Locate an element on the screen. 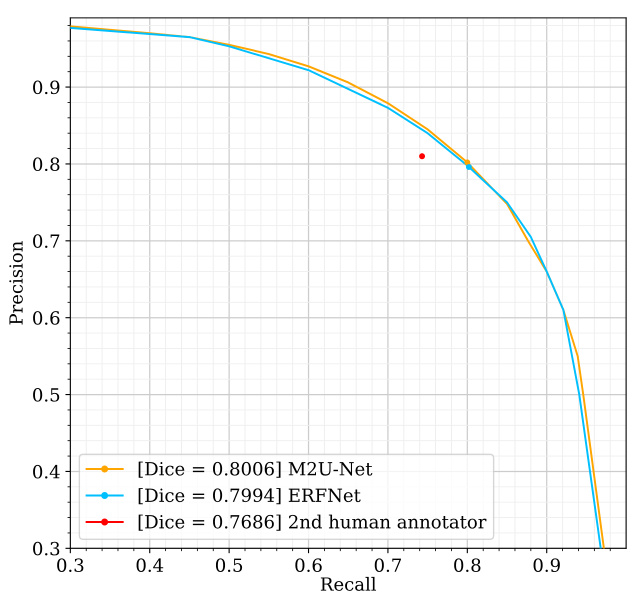 The image size is (628, 596). x-axis-title: Recall is located at coordinates (348, 583).